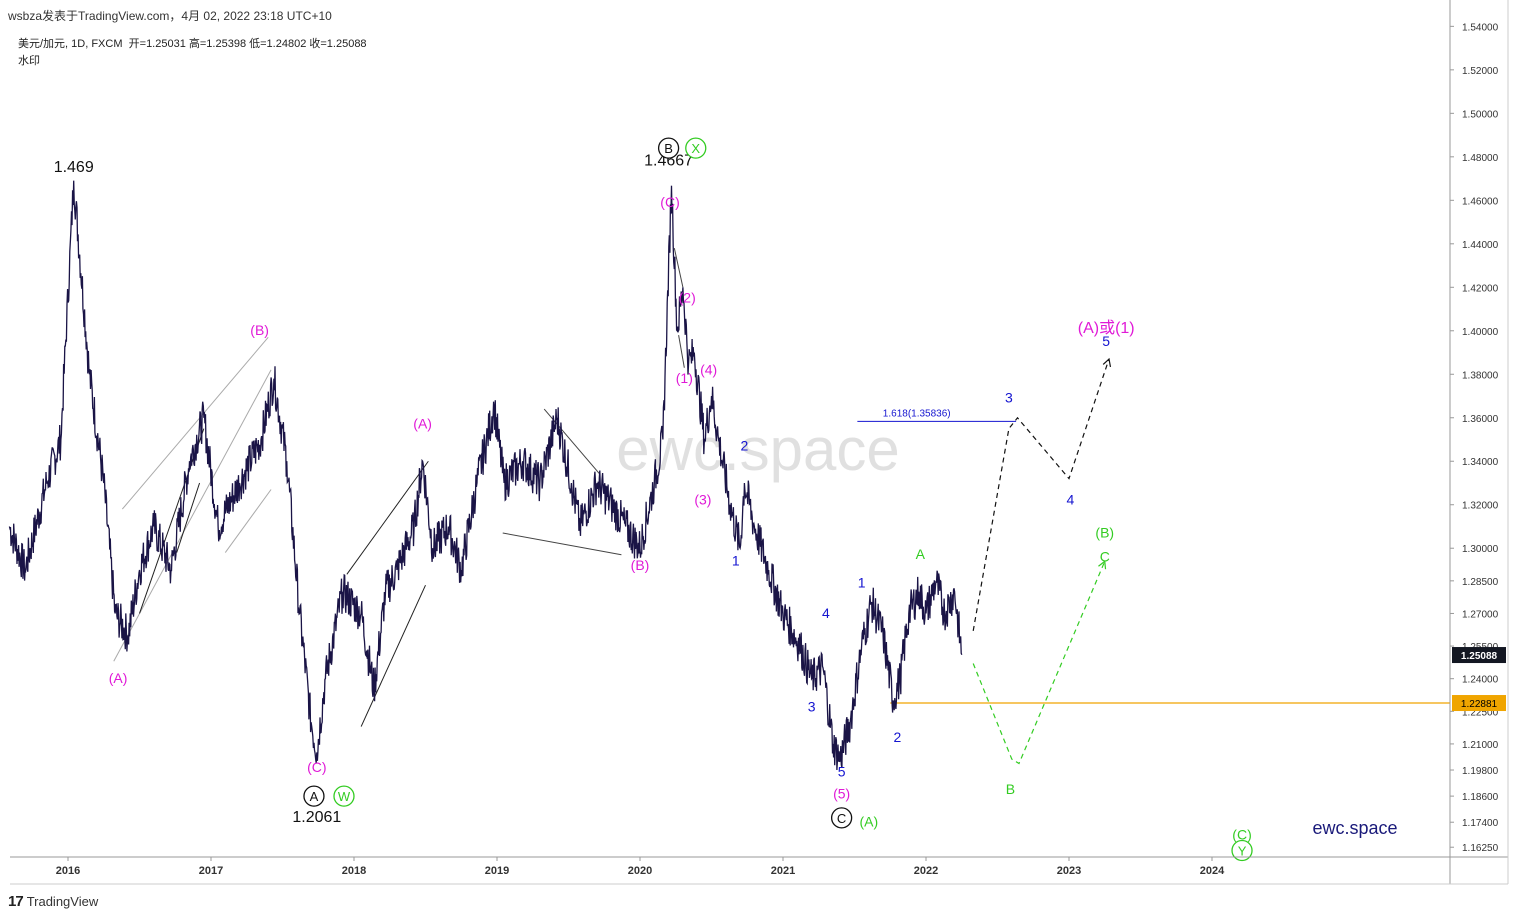 This screenshot has height=920, width=1519. I want to click on circled-wave-label: B, so click(668, 148).